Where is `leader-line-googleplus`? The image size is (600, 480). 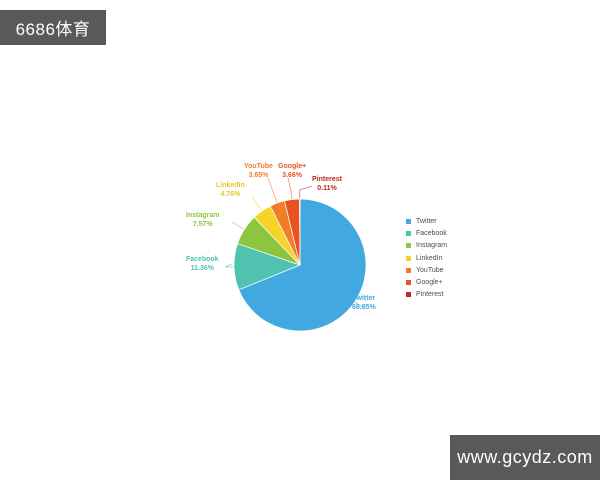 leader-line-googleplus is located at coordinates (290, 189).